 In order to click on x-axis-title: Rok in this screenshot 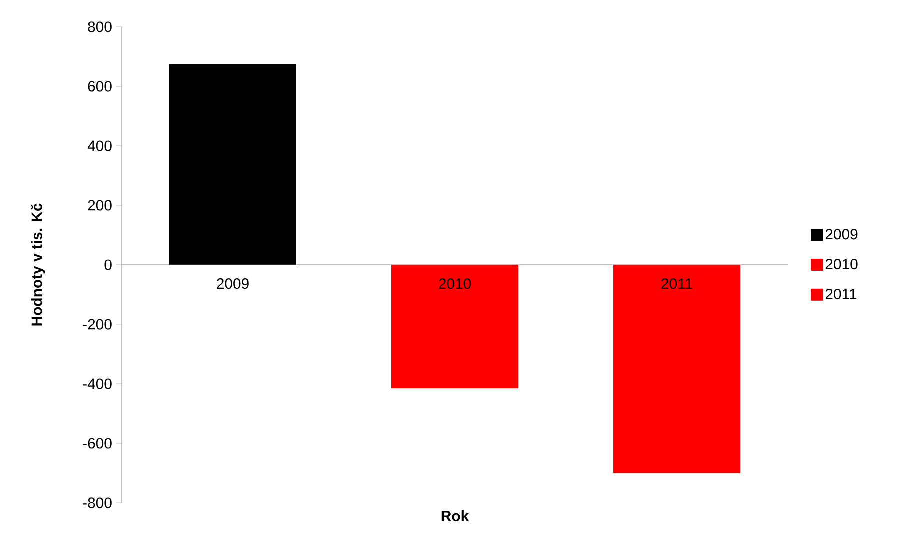, I will do `click(456, 516)`.